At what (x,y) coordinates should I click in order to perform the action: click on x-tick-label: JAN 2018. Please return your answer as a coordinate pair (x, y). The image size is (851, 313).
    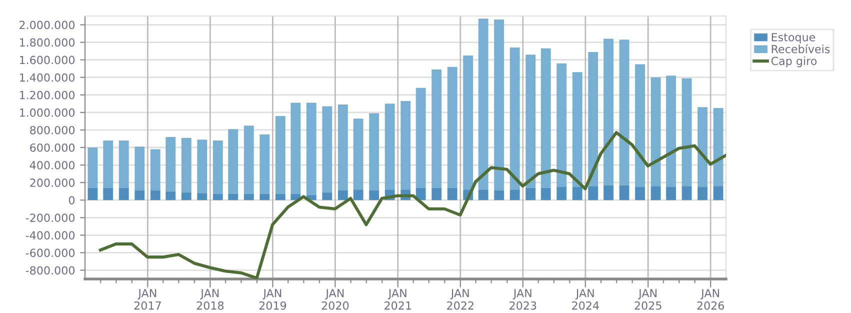
    Looking at the image, I should click on (210, 299).